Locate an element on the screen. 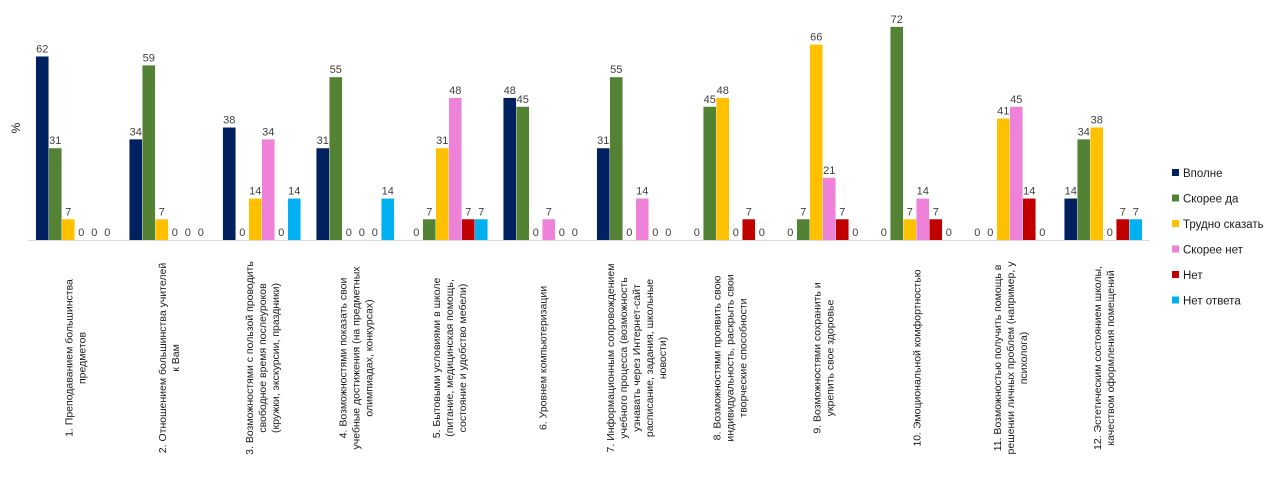  y-axis-label: % is located at coordinates (16, 127).